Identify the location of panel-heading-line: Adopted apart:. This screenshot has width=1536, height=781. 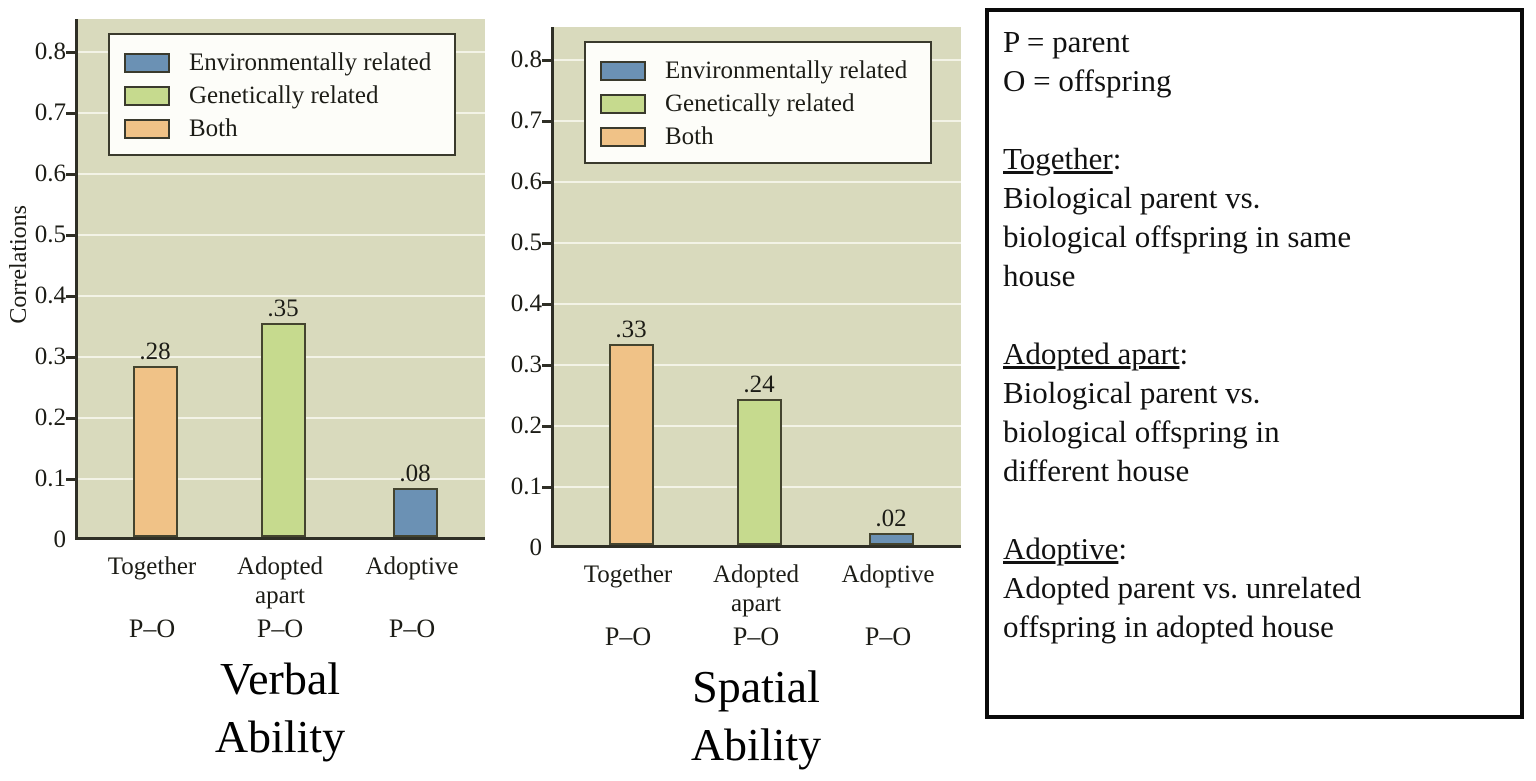
(1096, 353).